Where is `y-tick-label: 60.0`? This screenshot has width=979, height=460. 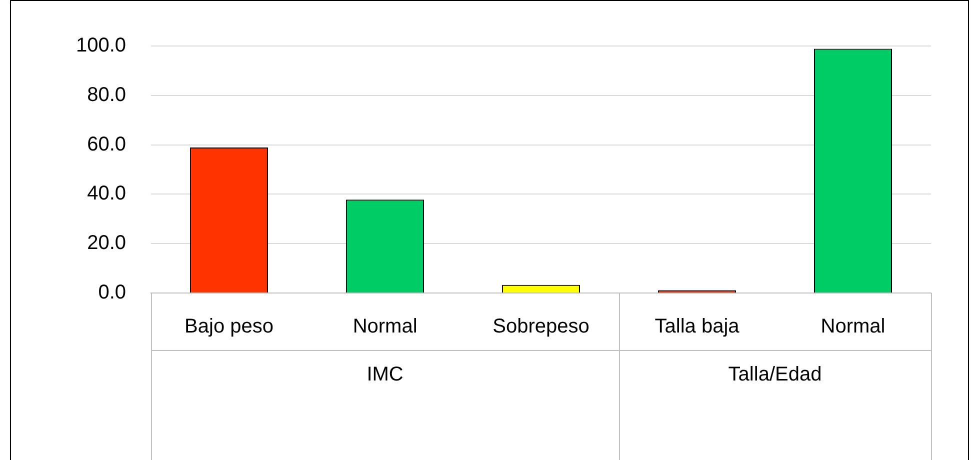 y-tick-label: 60.0 is located at coordinates (106, 144).